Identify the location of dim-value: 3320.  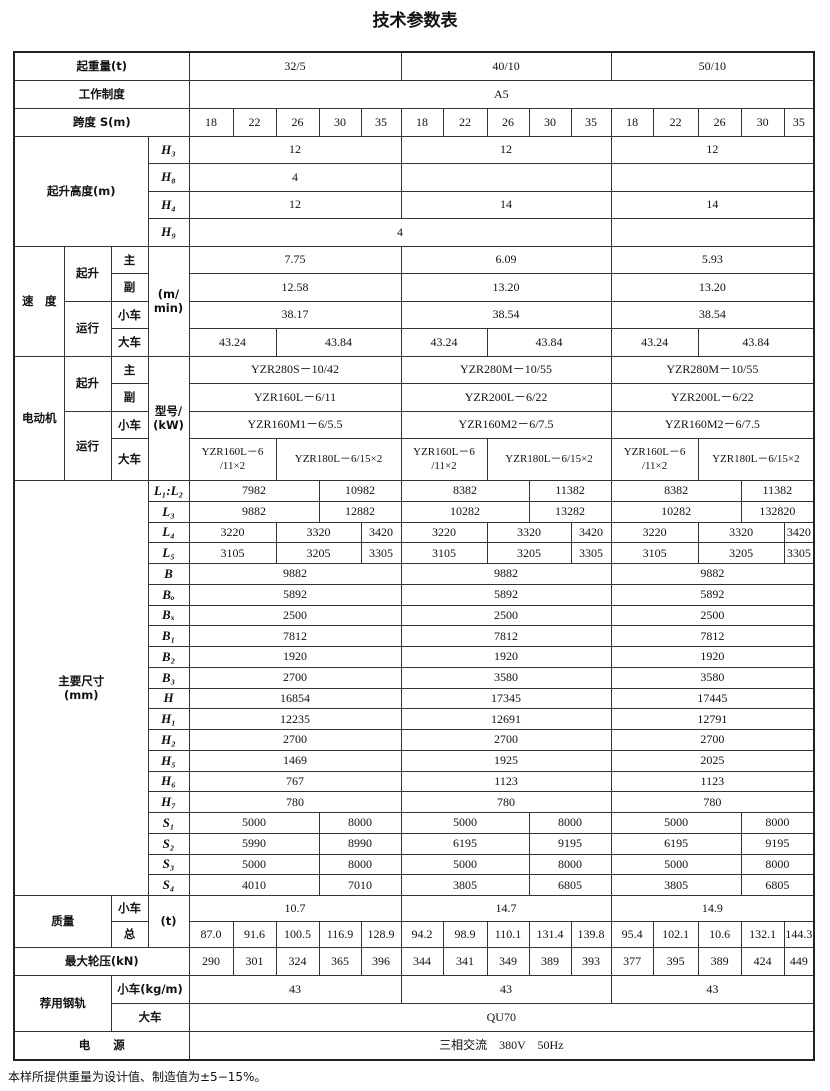
(741, 532).